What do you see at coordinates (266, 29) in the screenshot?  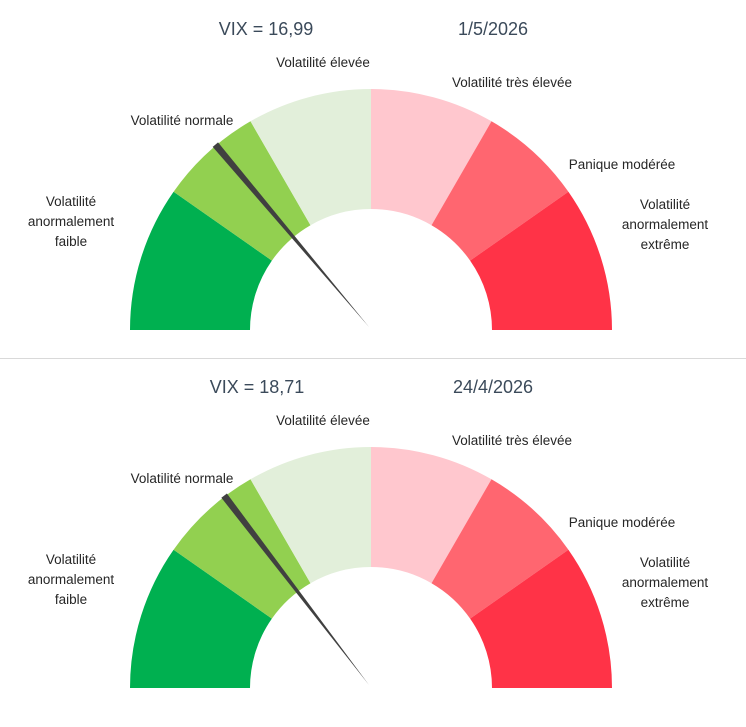 I see `vix-value-title: VIX = 16,99` at bounding box center [266, 29].